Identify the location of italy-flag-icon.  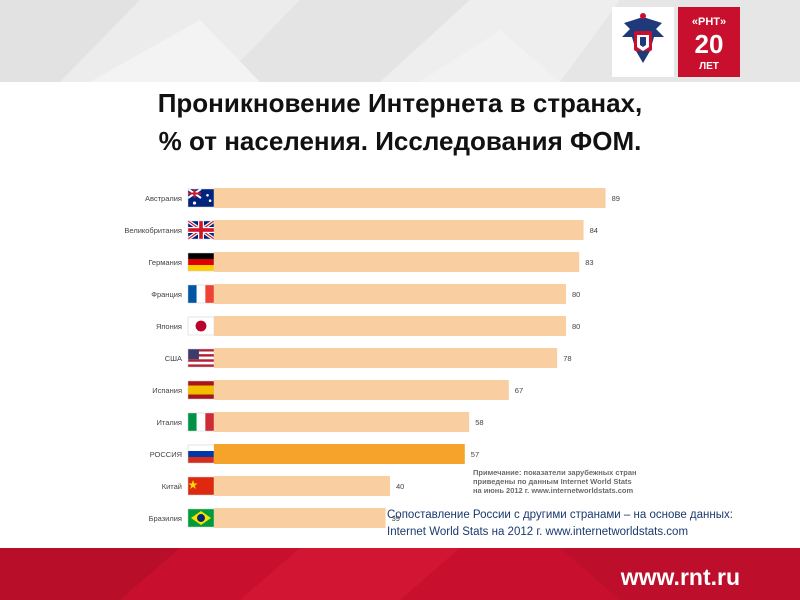
(201, 422).